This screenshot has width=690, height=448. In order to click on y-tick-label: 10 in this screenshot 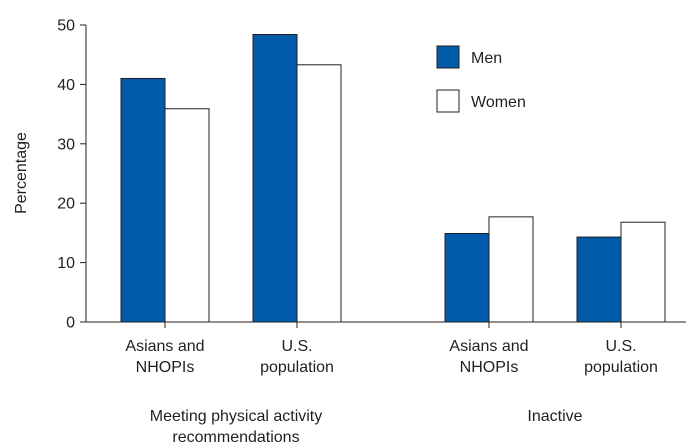, I will do `click(66, 263)`.